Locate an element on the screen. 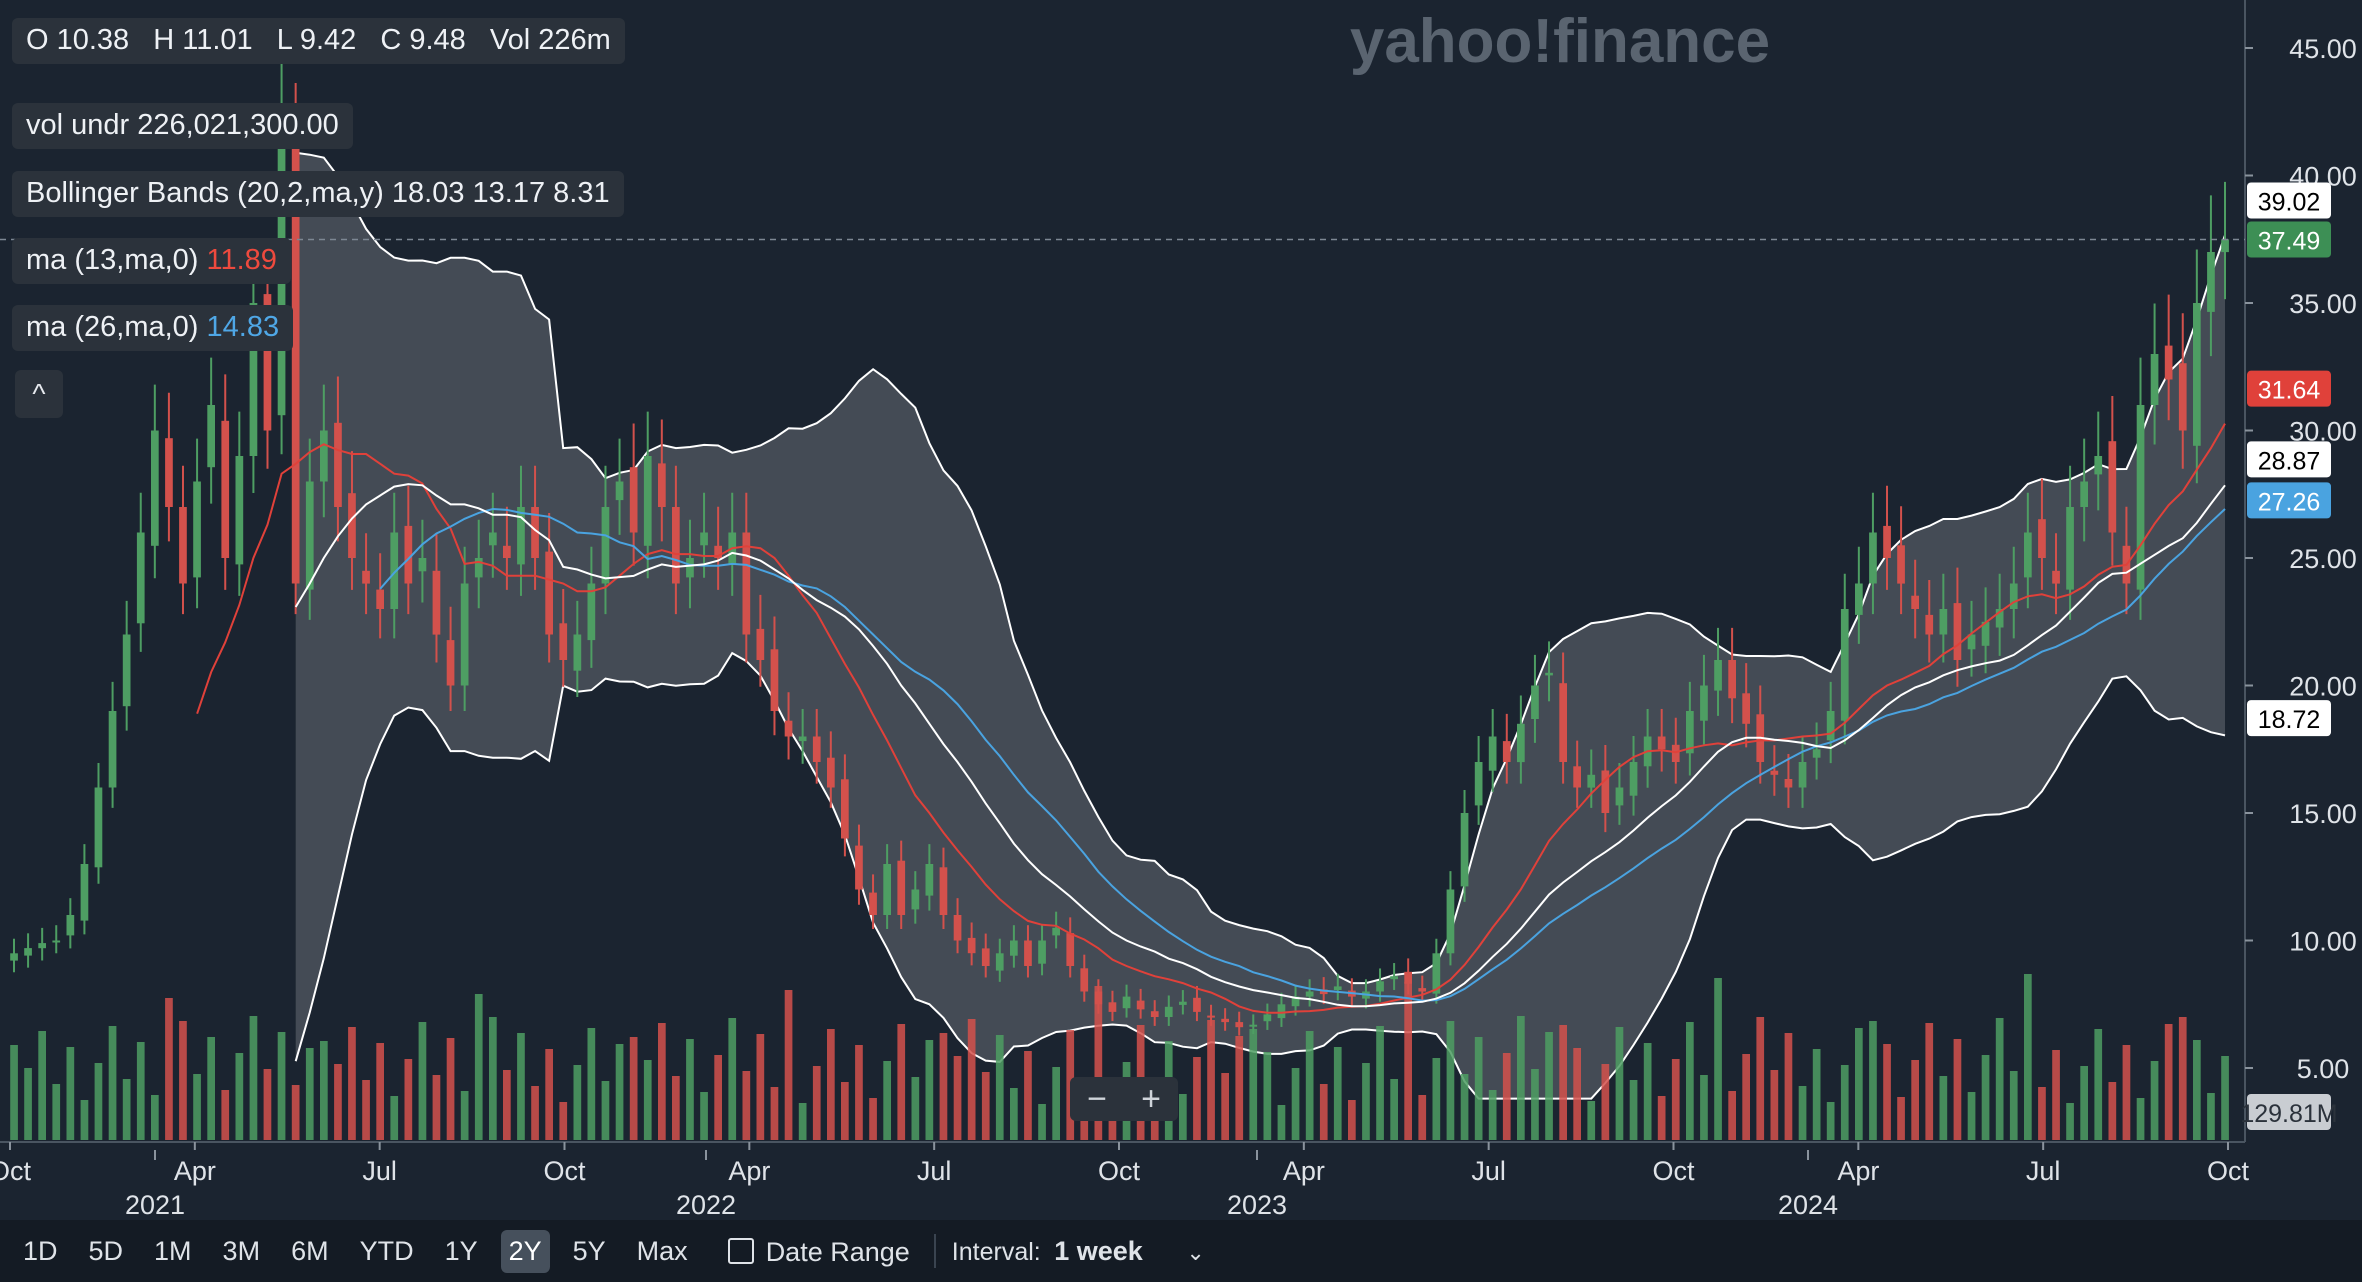 The width and height of the screenshot is (2362, 1282). price-tag-label: 27.26 is located at coordinates (2289, 502).